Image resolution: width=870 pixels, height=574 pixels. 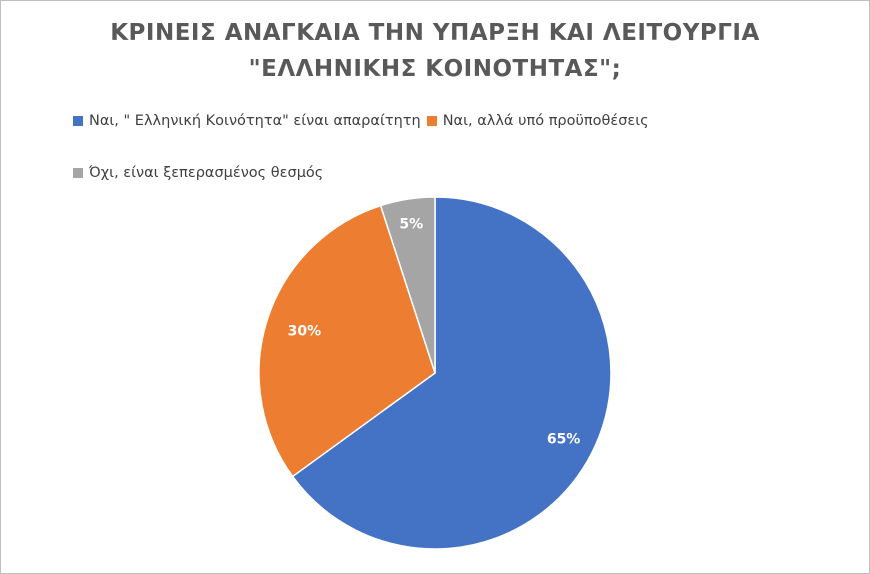 I want to click on data-label-yes-conditions: 30%, so click(x=305, y=332).